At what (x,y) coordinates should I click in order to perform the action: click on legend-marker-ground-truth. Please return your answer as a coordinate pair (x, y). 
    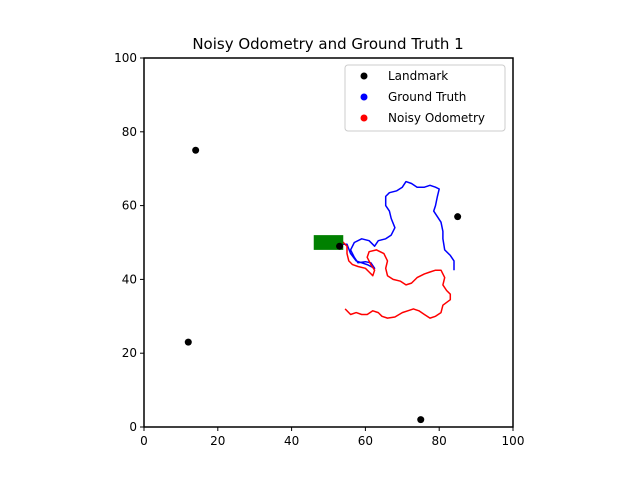
    Looking at the image, I should click on (364, 97).